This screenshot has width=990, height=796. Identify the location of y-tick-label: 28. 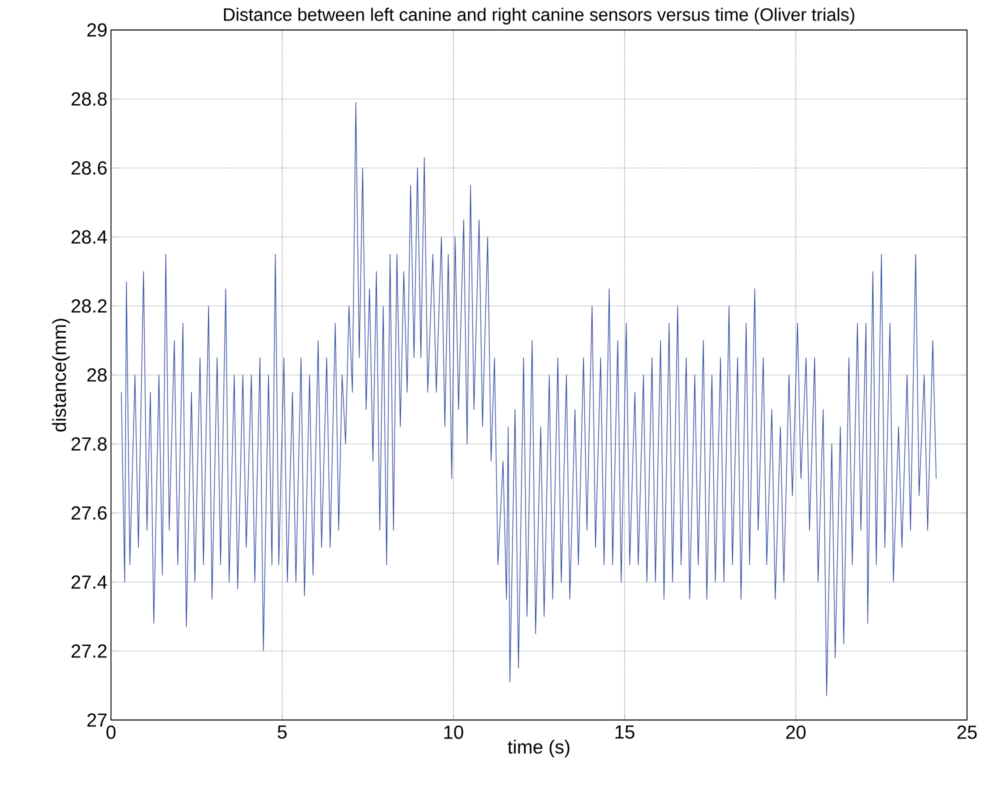
(97, 375).